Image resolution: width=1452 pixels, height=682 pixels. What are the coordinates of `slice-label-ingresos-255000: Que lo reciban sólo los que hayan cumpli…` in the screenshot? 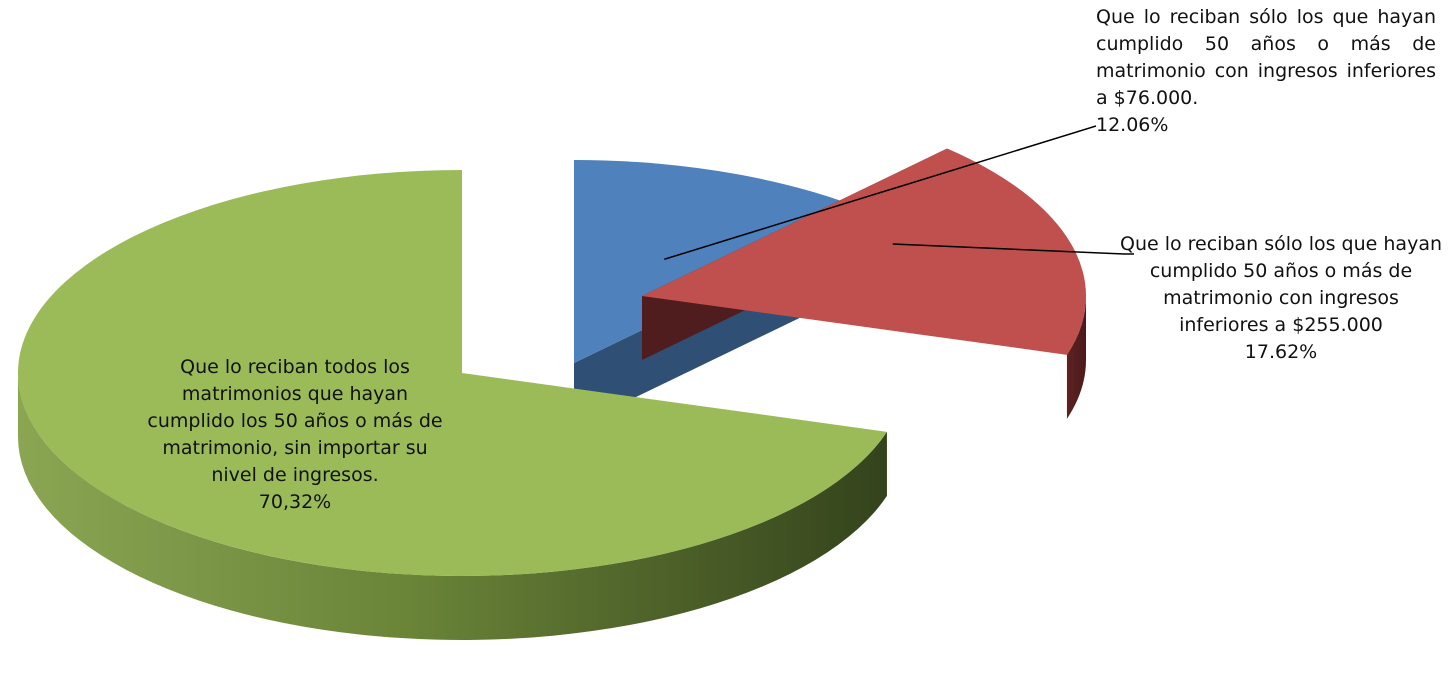 It's located at (1281, 298).